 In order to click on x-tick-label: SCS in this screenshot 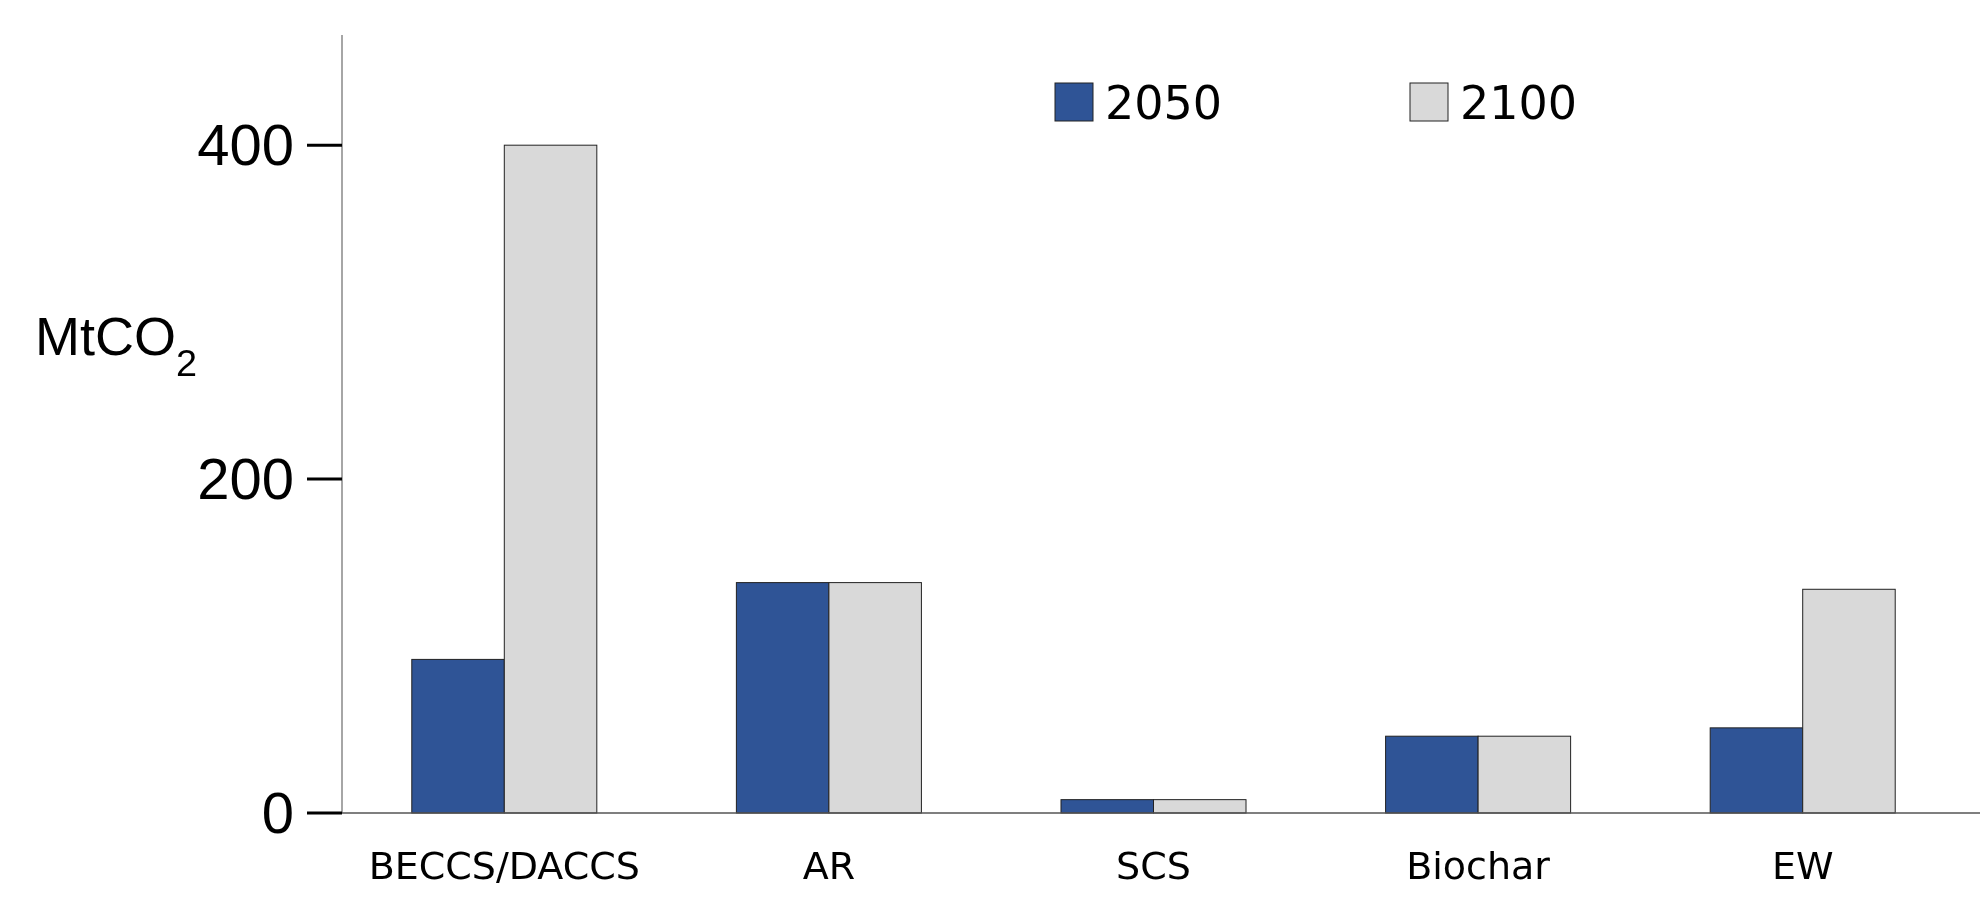, I will do `click(1153, 866)`.